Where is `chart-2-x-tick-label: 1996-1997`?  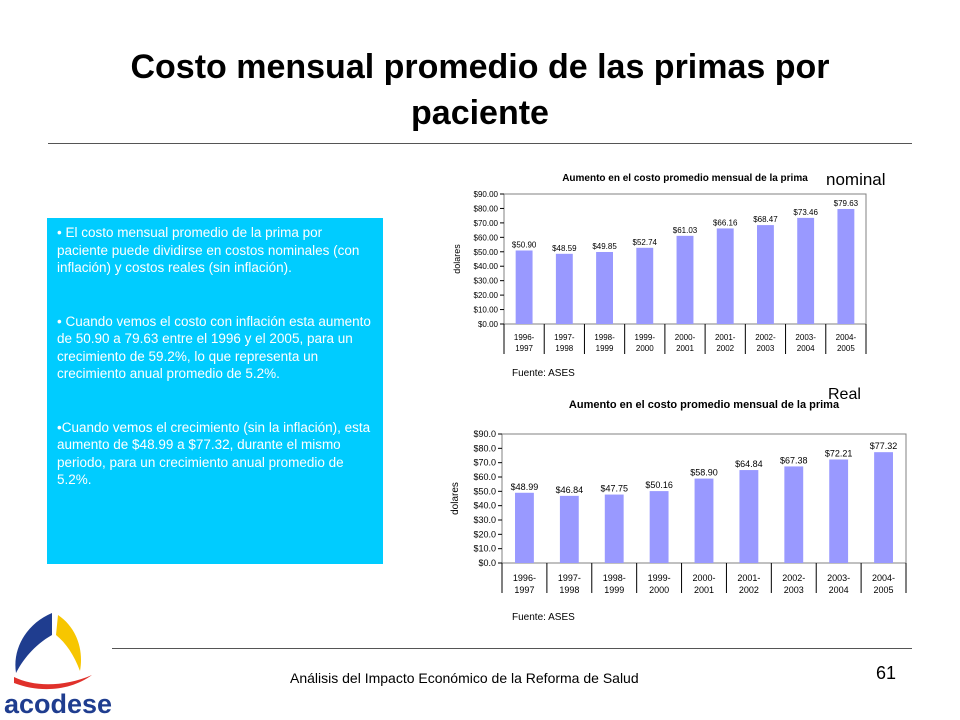
chart-2-x-tick-label: 1996-1997 is located at coordinates (524, 584).